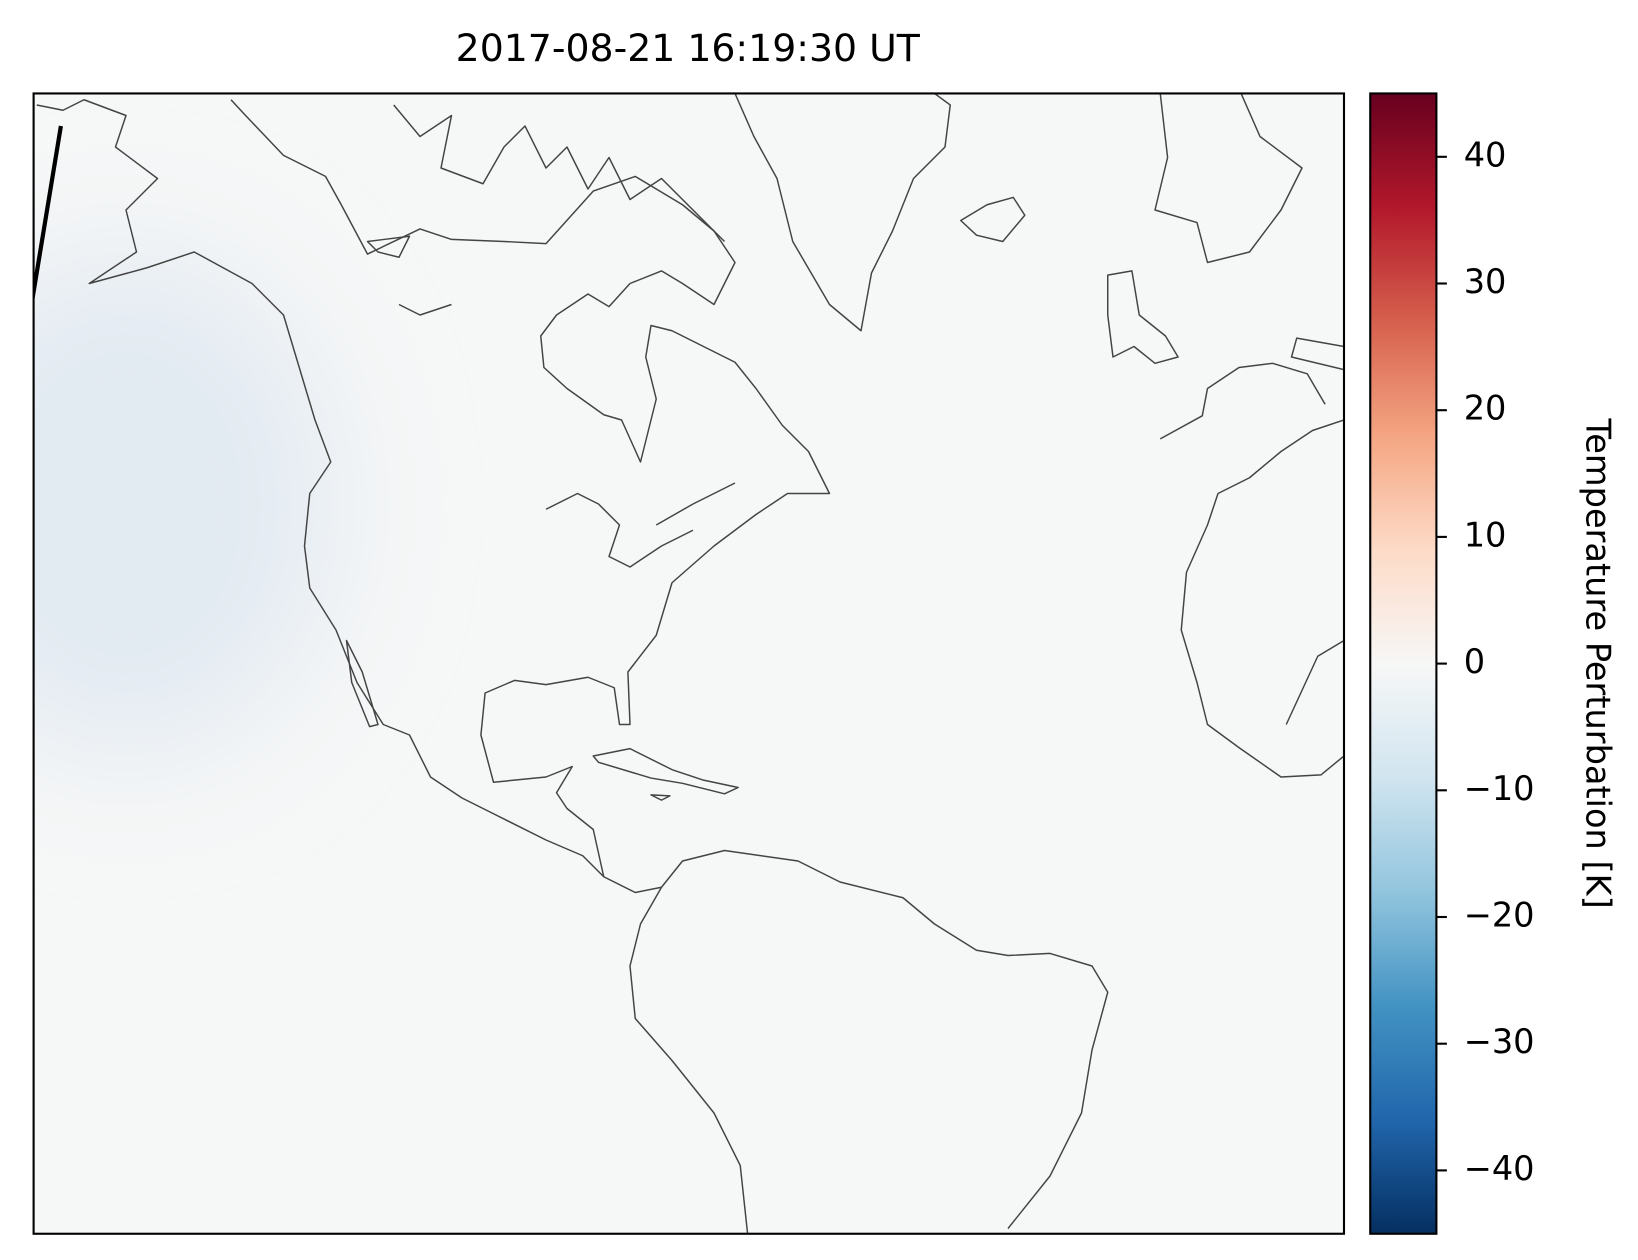  What do you see at coordinates (640, 525) in the screenshot?
I see `coastline-great-lakes` at bounding box center [640, 525].